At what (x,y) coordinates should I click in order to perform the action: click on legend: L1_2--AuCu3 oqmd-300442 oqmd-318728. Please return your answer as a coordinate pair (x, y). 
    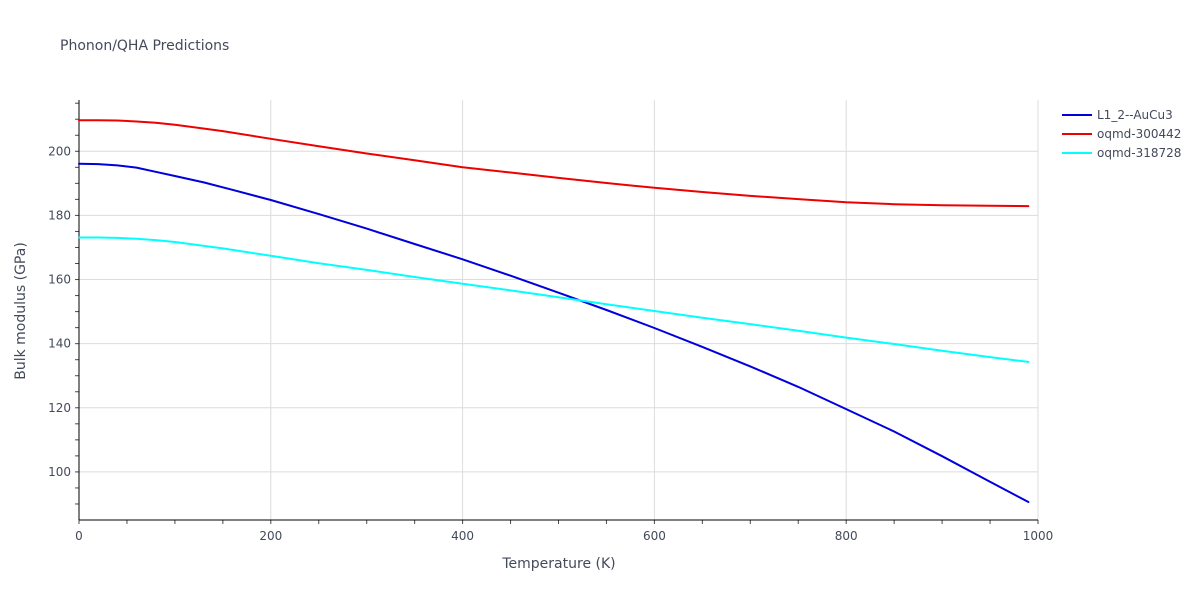
    Looking at the image, I should click on (1121, 134).